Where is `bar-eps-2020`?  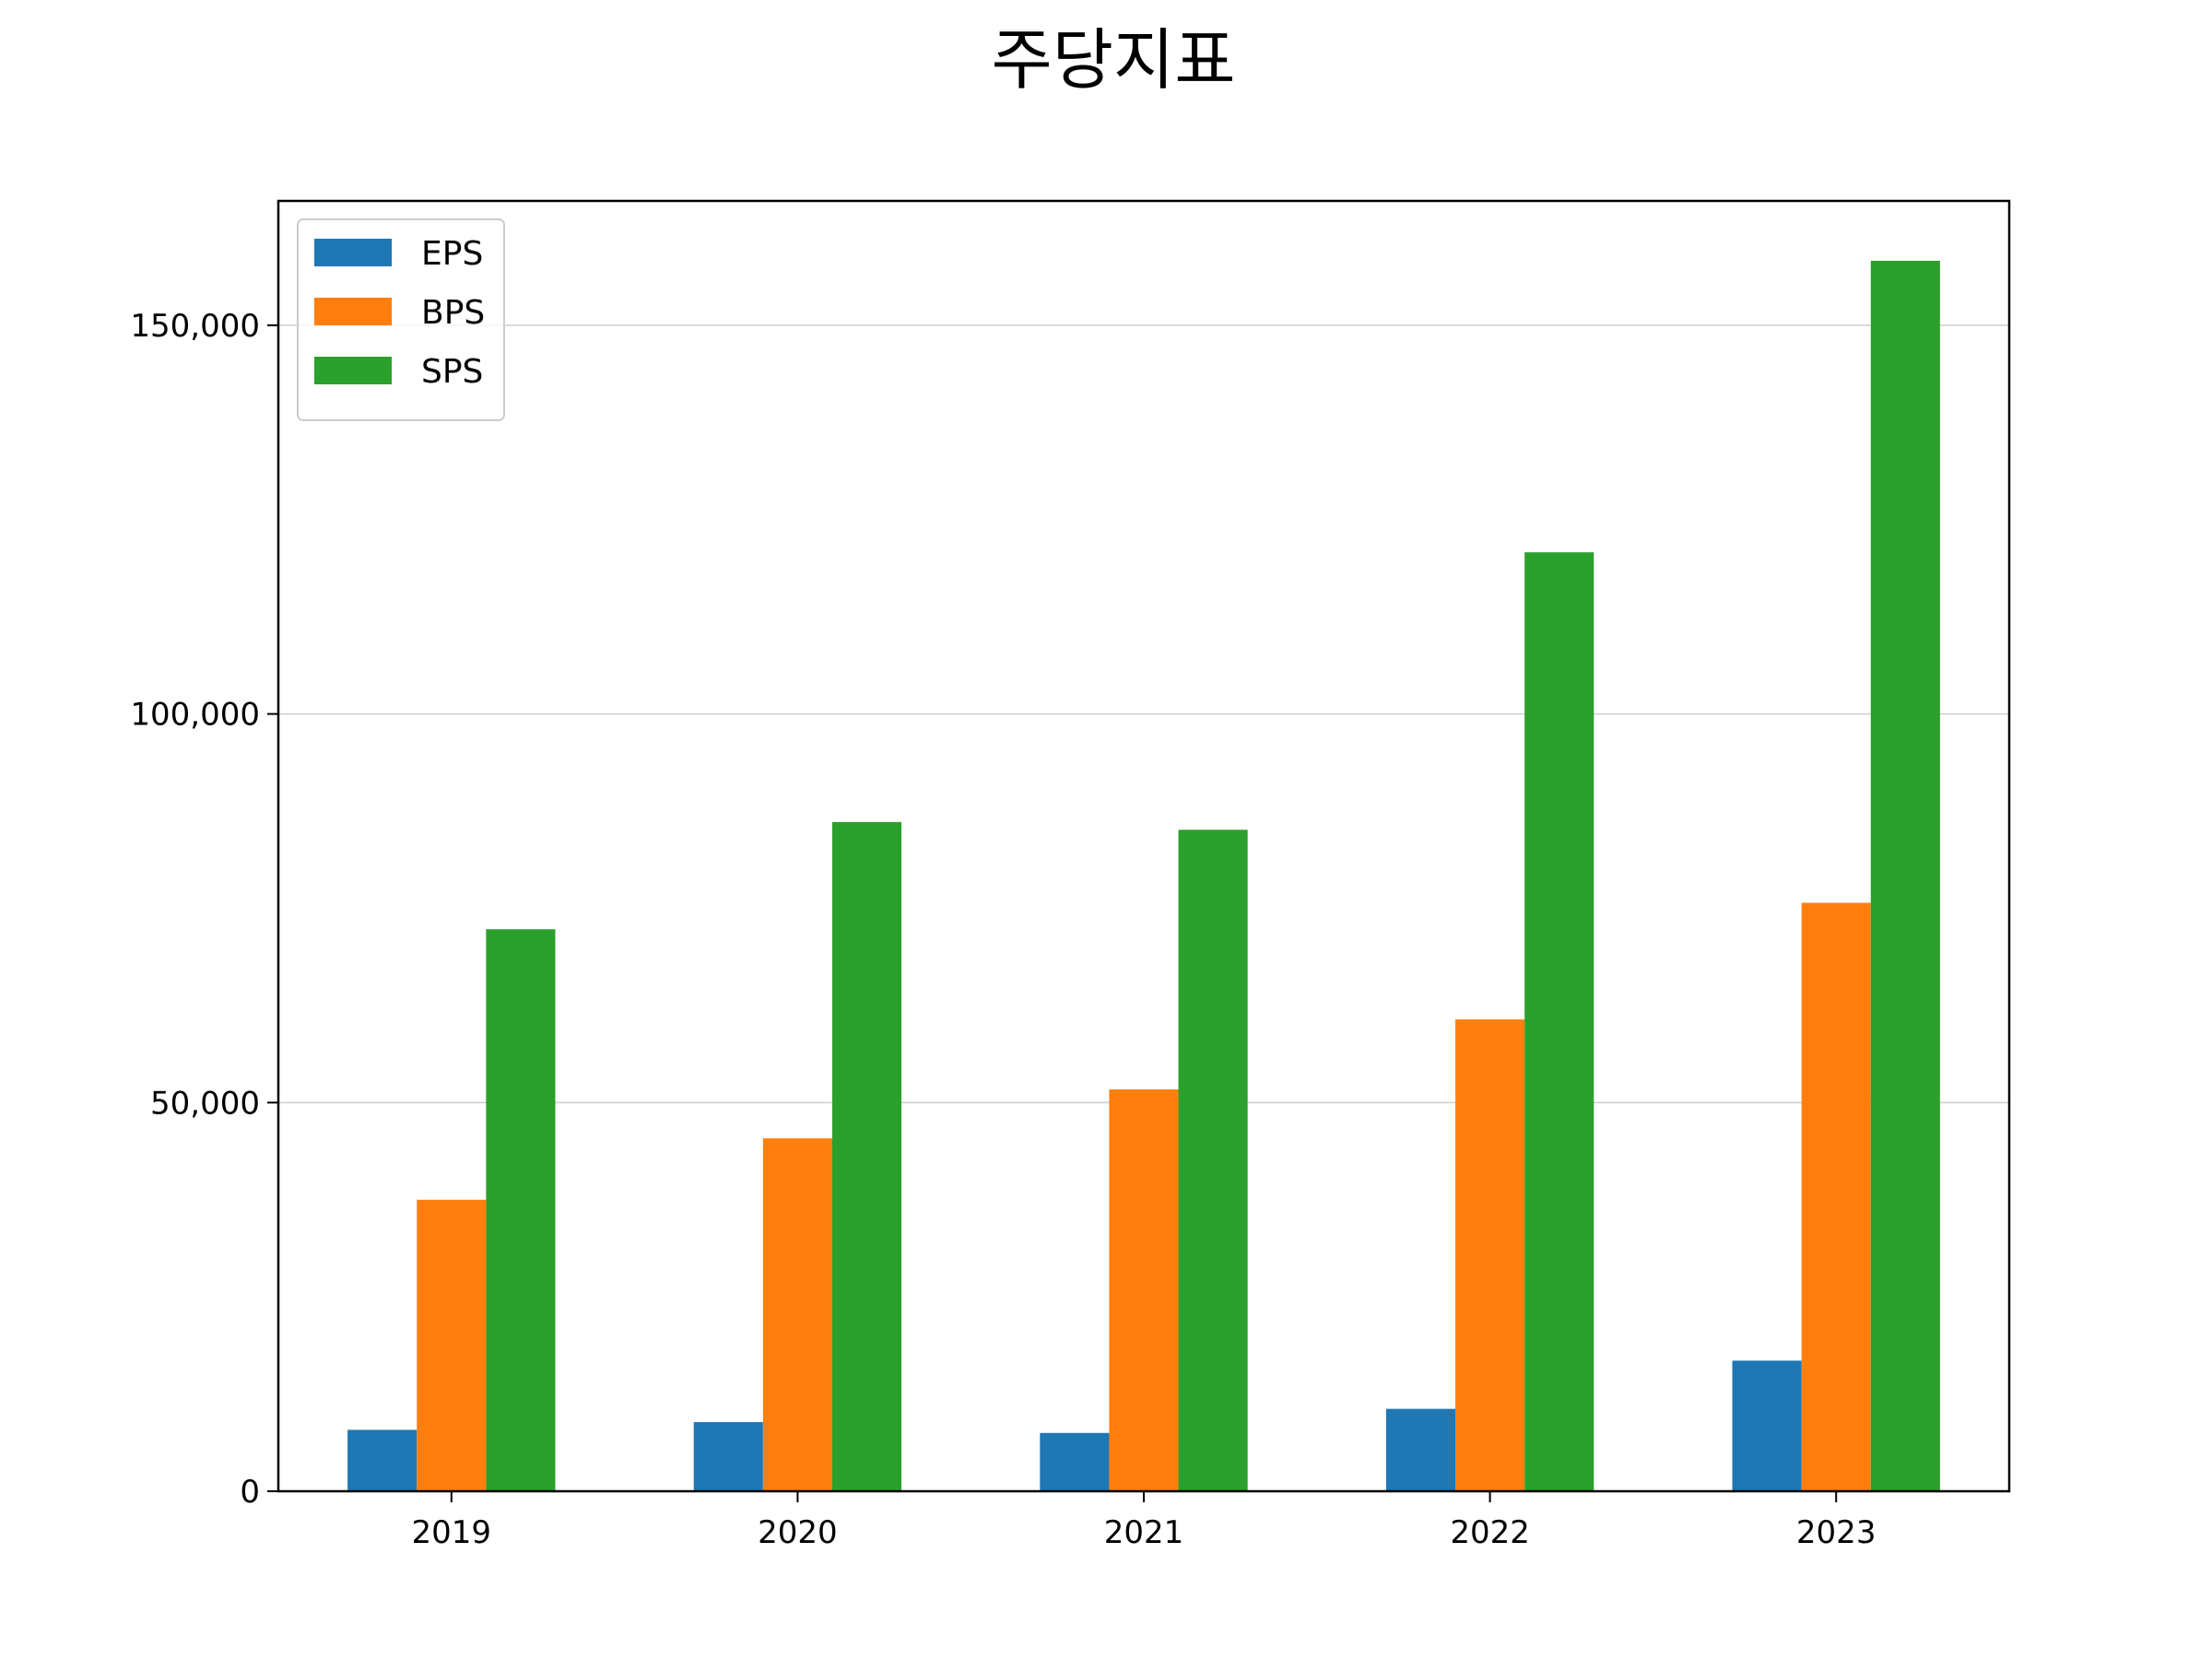
bar-eps-2020 is located at coordinates (728, 1456).